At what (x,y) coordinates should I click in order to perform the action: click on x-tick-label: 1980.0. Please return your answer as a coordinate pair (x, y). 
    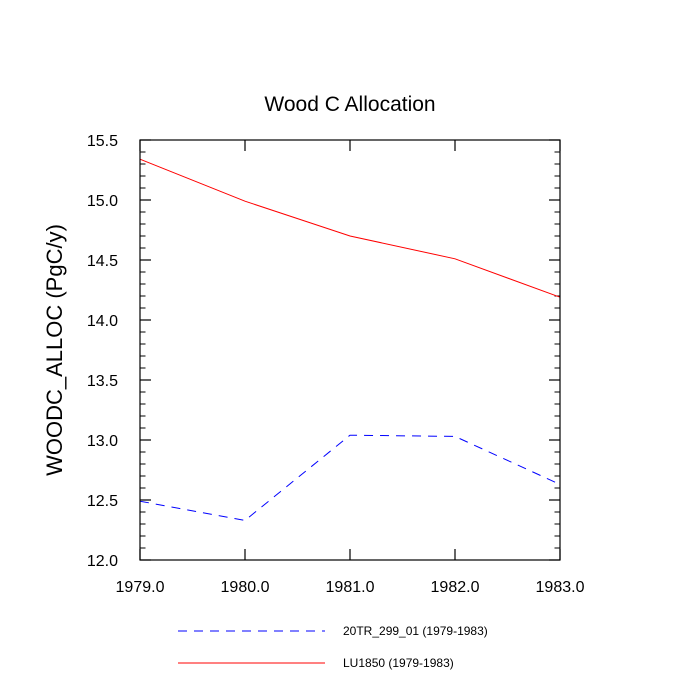
    Looking at the image, I should click on (245, 587).